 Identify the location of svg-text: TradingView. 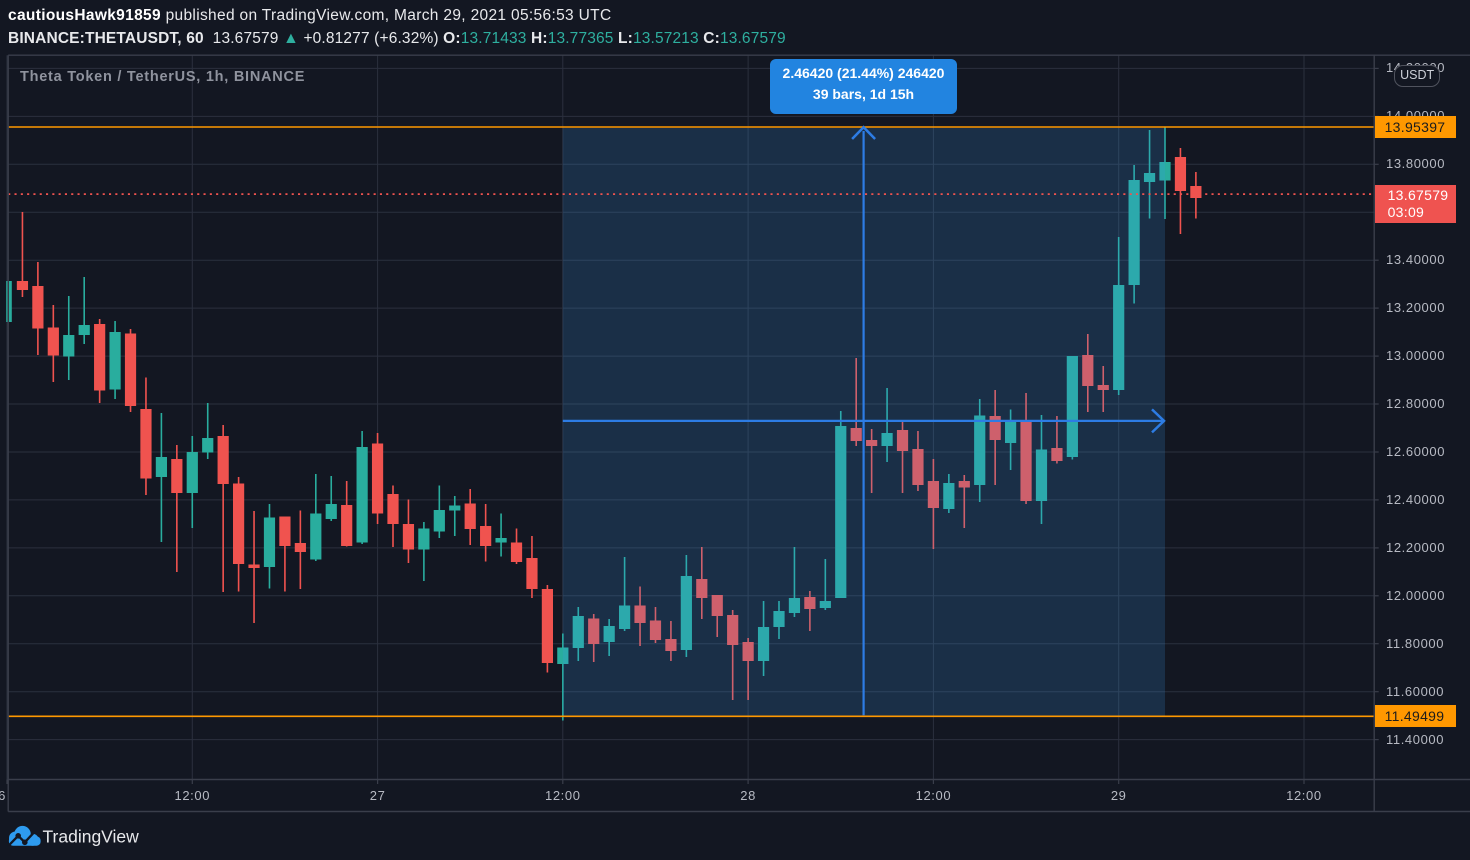
(91, 837).